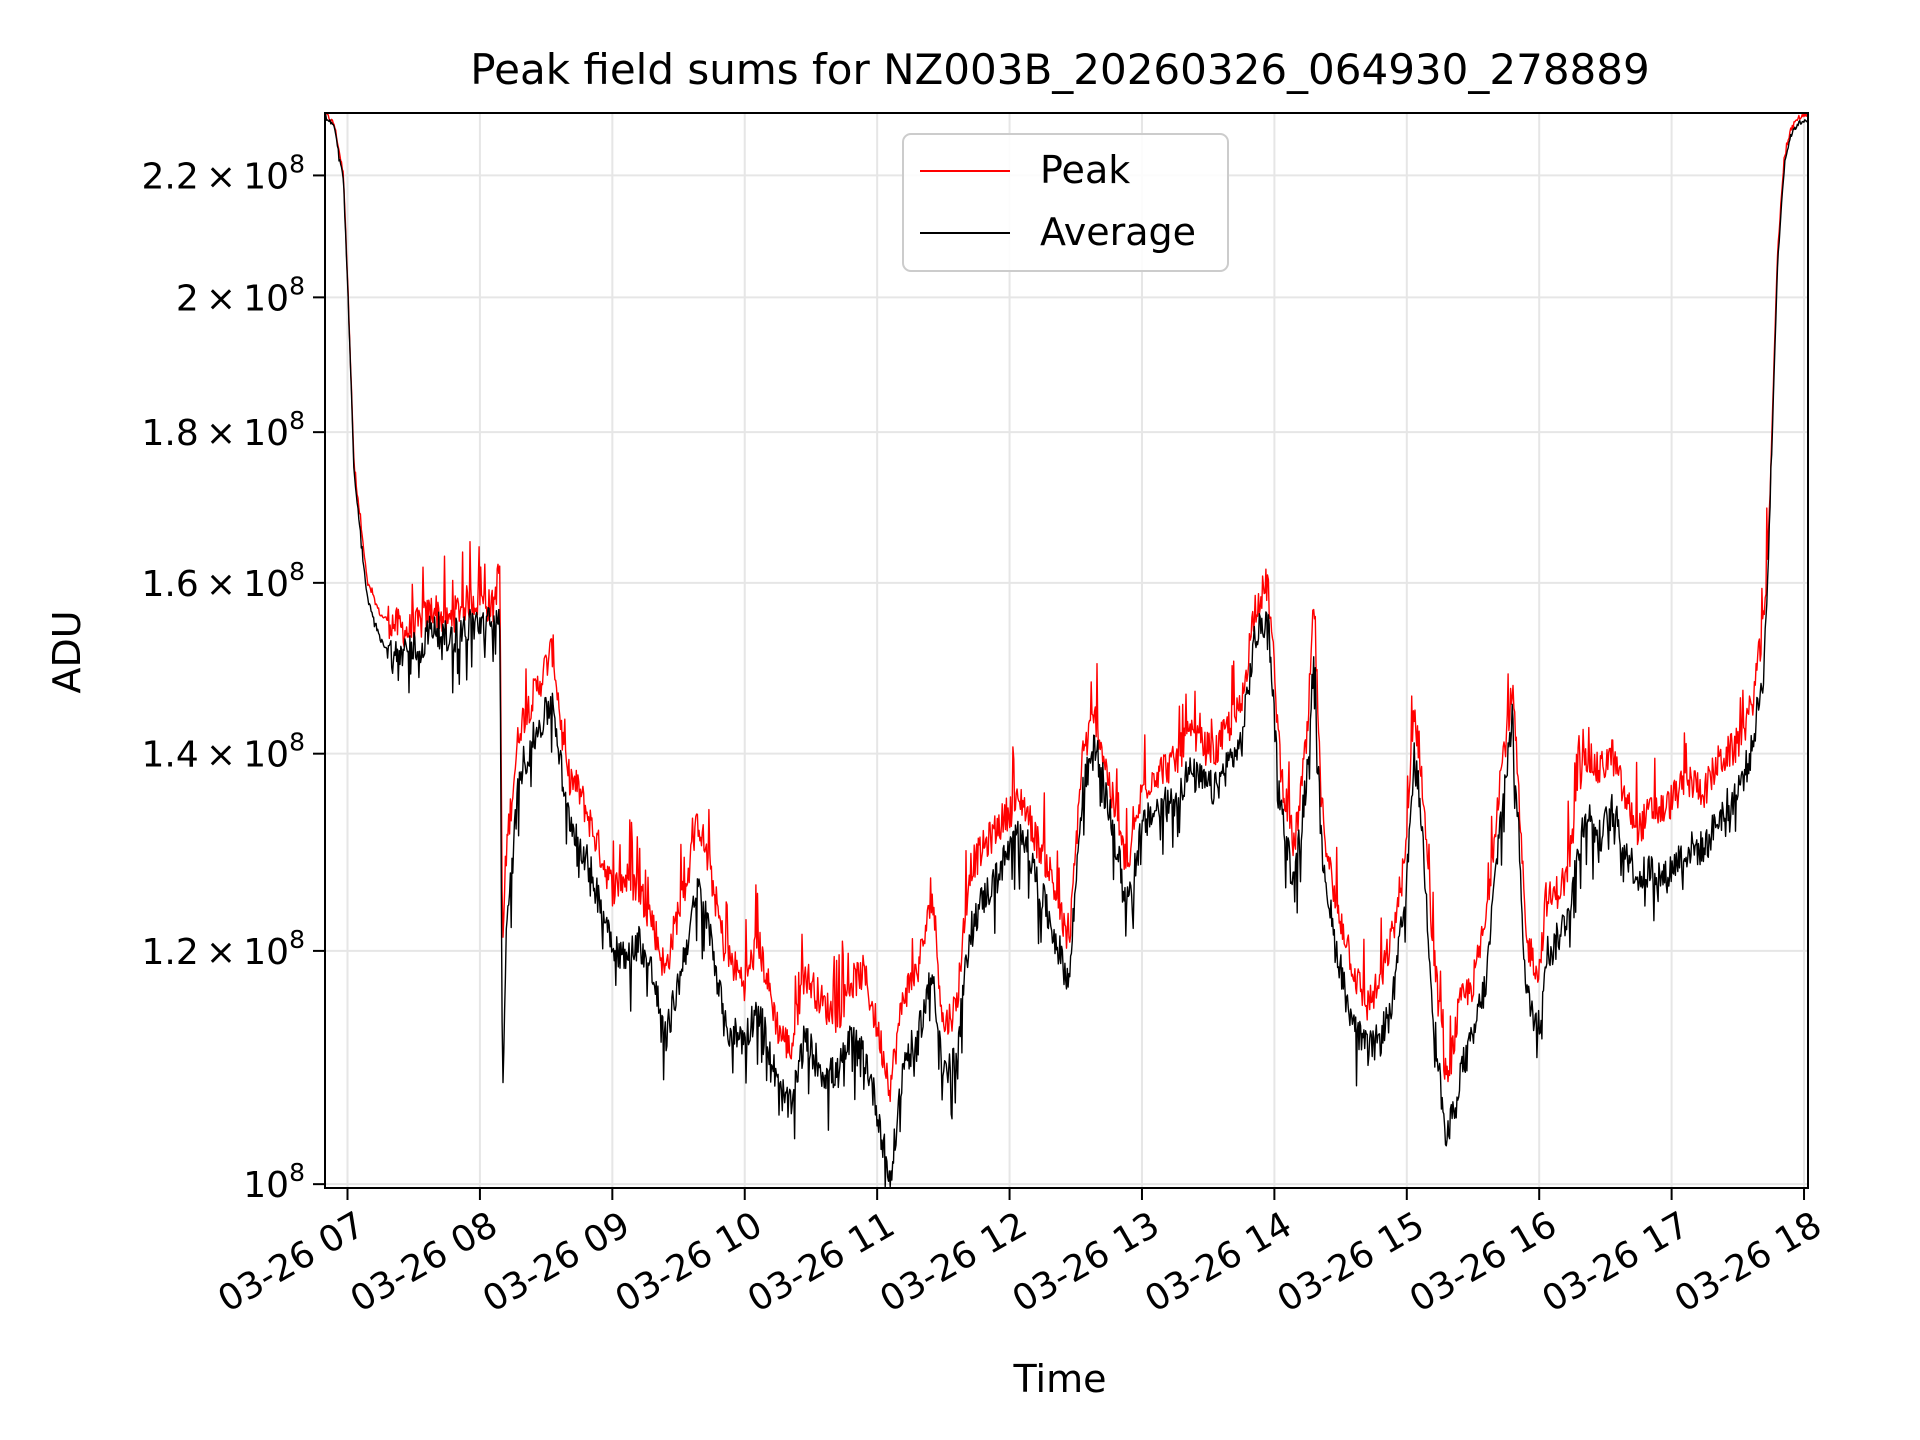 Image resolution: width=1920 pixels, height=1440 pixels. I want to click on y-tick-label: 1.6 × 108, so click(223, 581).